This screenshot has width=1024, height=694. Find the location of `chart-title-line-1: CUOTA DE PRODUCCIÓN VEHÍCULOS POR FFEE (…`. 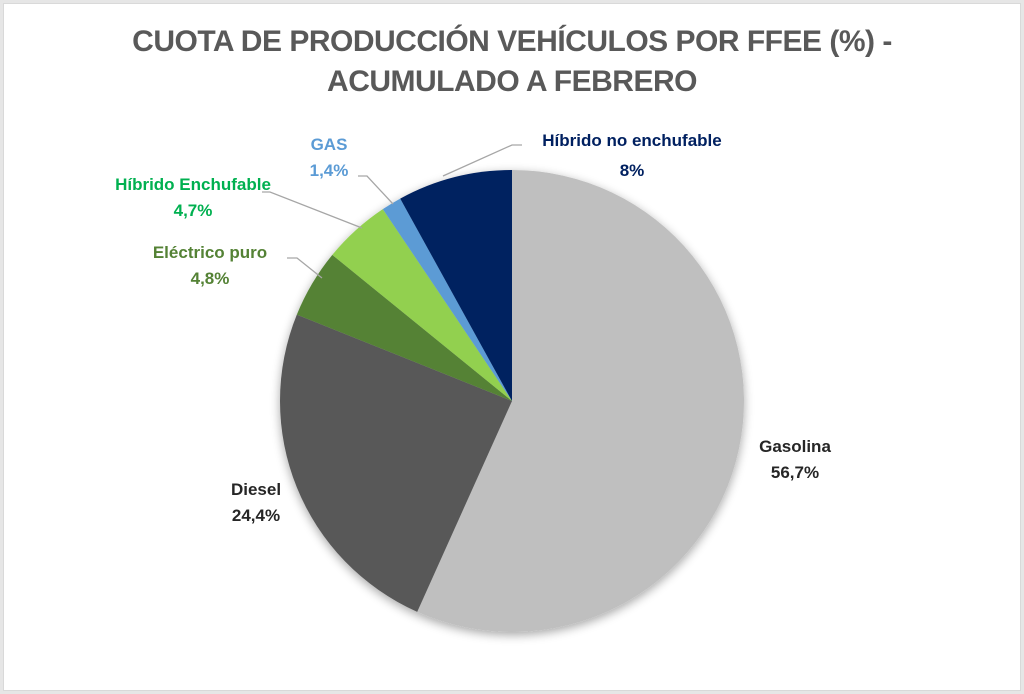

chart-title-line-1: CUOTA DE PRODUCCIÓN VEHÍCULOS POR FFEE (… is located at coordinates (512, 41).